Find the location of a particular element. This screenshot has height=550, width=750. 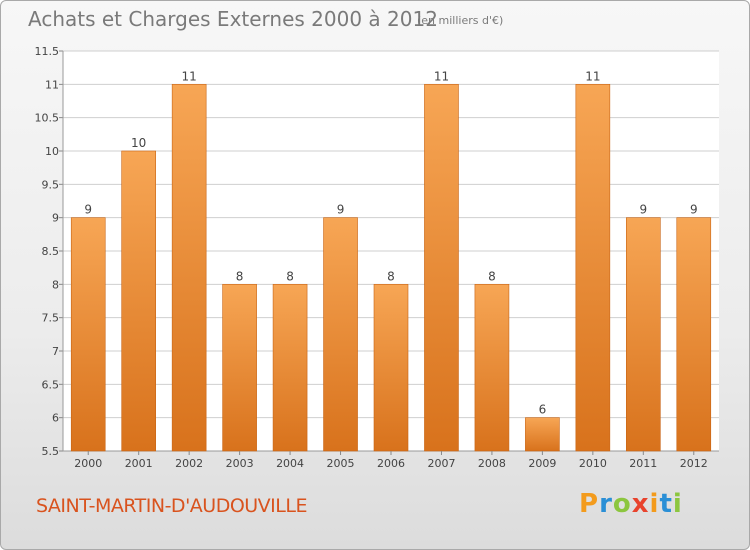

y-tick-label: 7.5 is located at coordinates (51, 318).